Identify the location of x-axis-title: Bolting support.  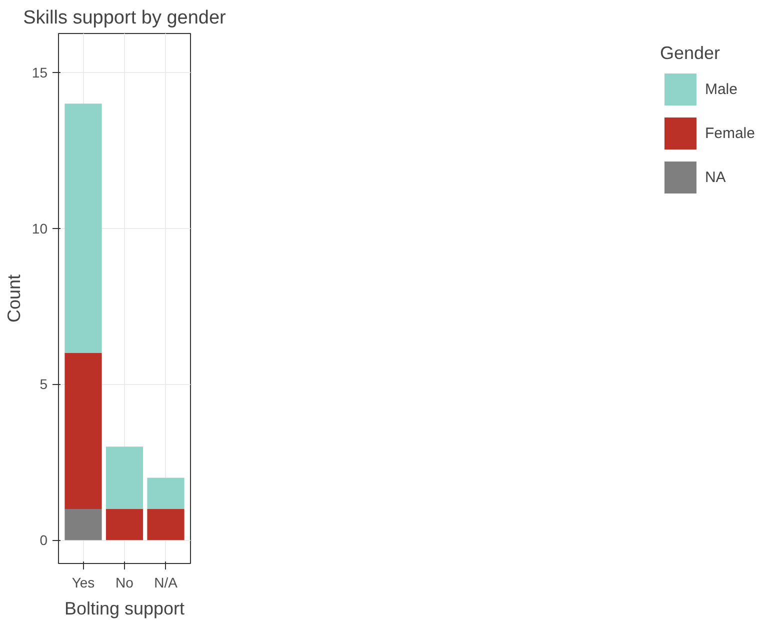
(124, 608).